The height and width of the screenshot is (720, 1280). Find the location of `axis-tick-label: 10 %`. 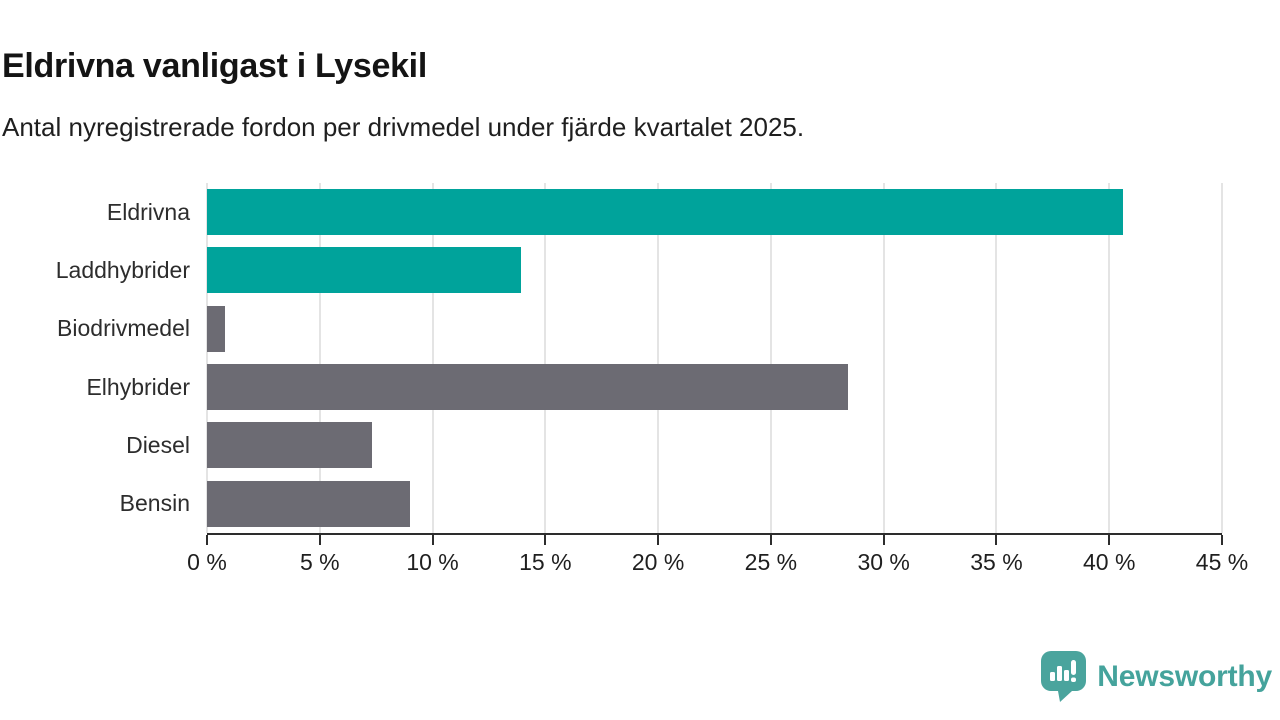

axis-tick-label: 10 % is located at coordinates (432, 562).